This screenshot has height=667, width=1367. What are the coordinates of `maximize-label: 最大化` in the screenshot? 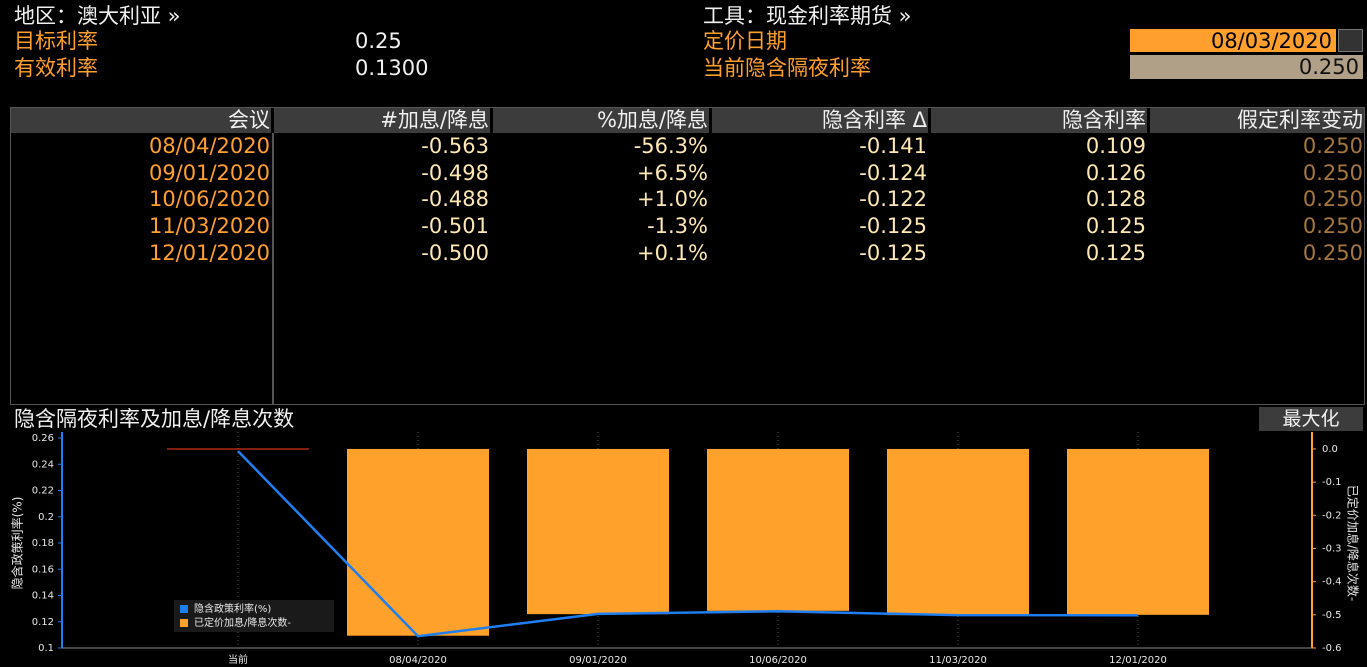 It's located at (1311, 419).